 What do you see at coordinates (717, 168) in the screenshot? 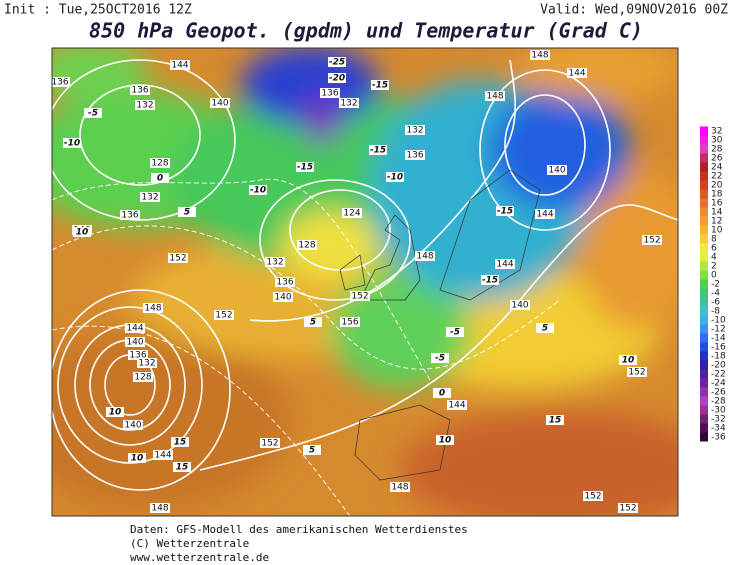
I see `colorbar-label: 24` at bounding box center [717, 168].